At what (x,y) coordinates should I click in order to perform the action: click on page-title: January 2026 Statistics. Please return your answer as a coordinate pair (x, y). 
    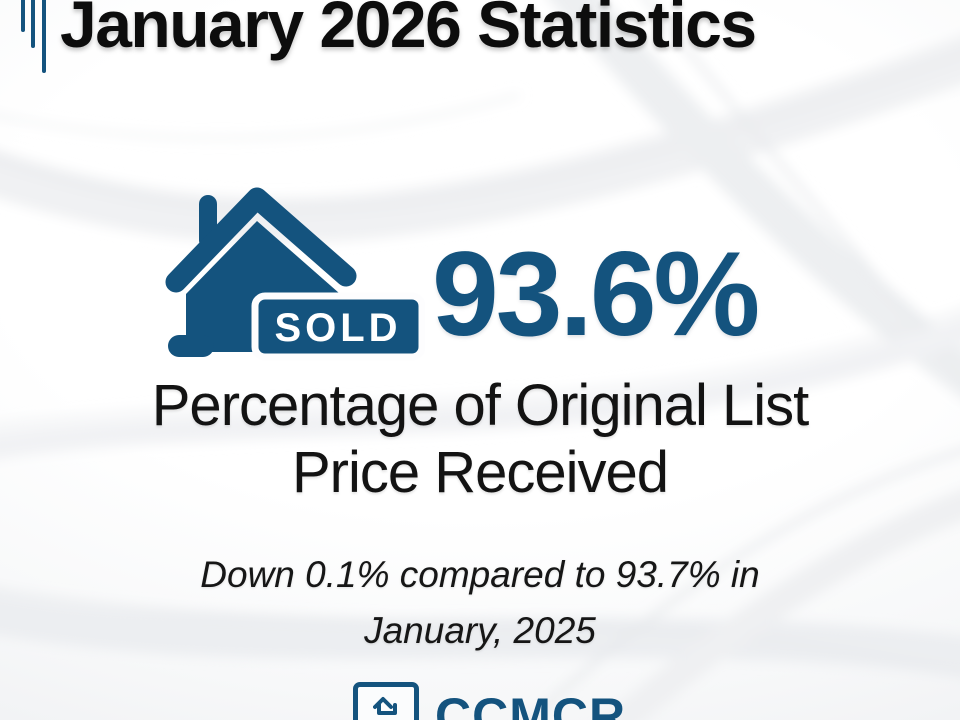
    Looking at the image, I should click on (408, 30).